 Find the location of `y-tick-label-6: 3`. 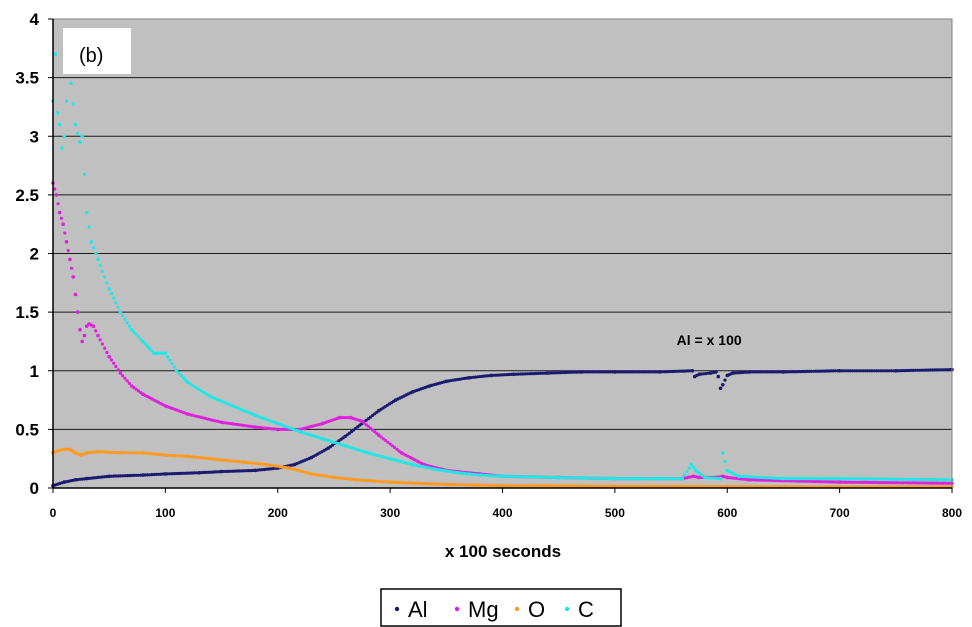

y-tick-label-6: 3 is located at coordinates (34, 136).